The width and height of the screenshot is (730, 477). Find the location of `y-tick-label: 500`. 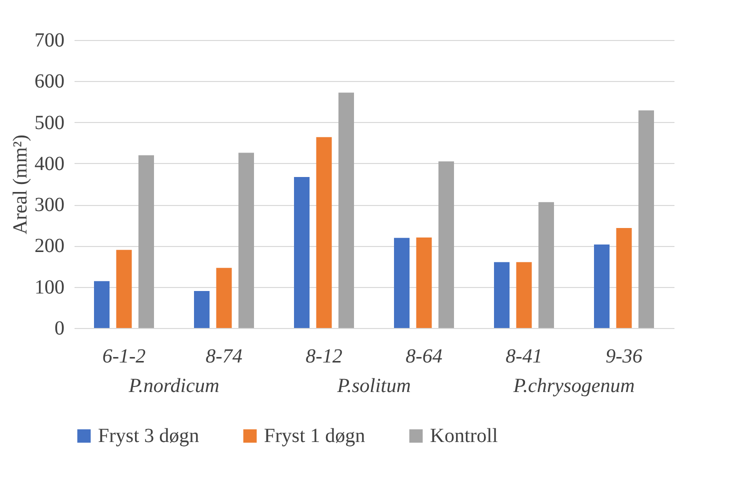

y-tick-label: 500 is located at coordinates (49, 123).